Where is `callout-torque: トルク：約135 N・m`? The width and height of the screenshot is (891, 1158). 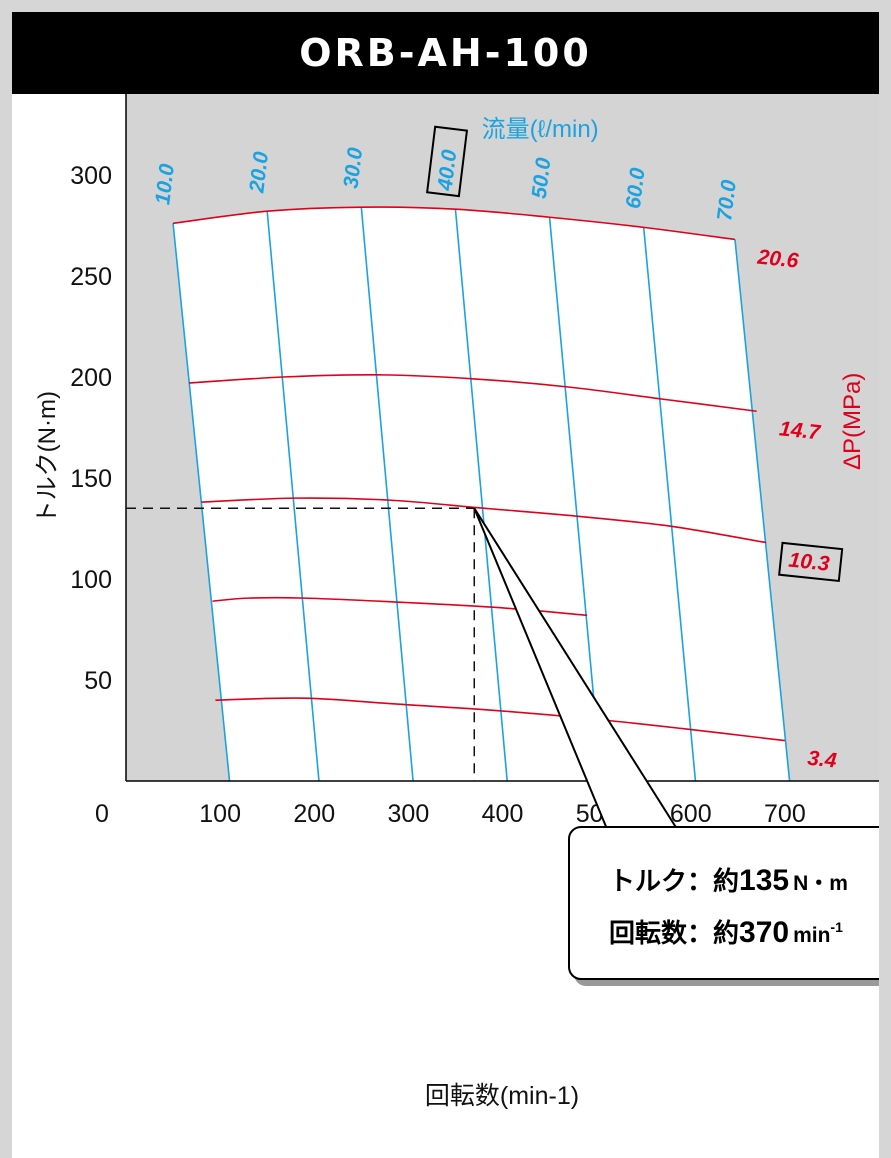 callout-torque: トルク：約135 N・m is located at coordinates (728, 880).